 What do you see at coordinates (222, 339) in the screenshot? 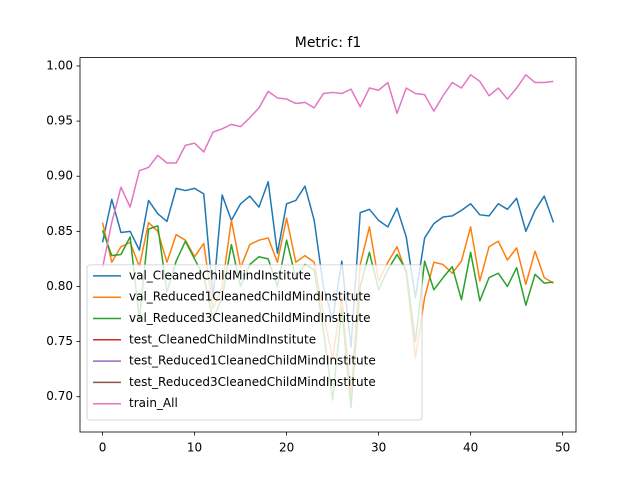
I see `legend-label: test_CleanedChildMindInstitute` at bounding box center [222, 339].